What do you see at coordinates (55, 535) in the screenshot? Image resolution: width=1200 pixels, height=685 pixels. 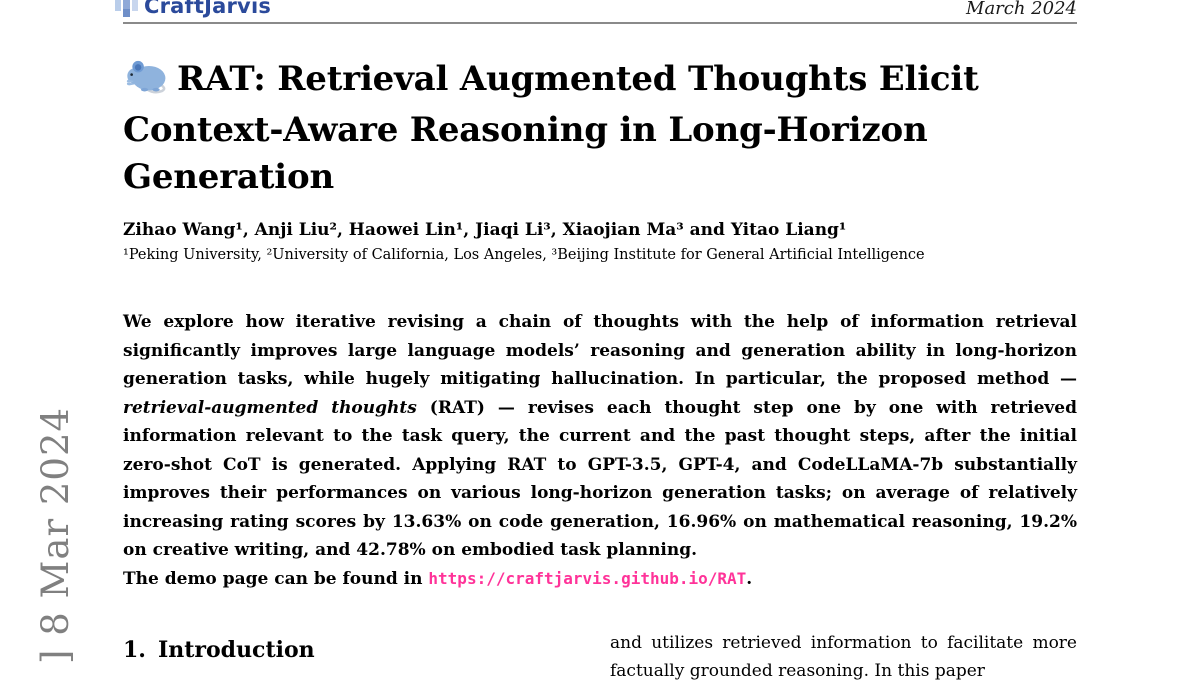 I see `arxiv-date-stamp: ] 8 Mar 2024` at bounding box center [55, 535].